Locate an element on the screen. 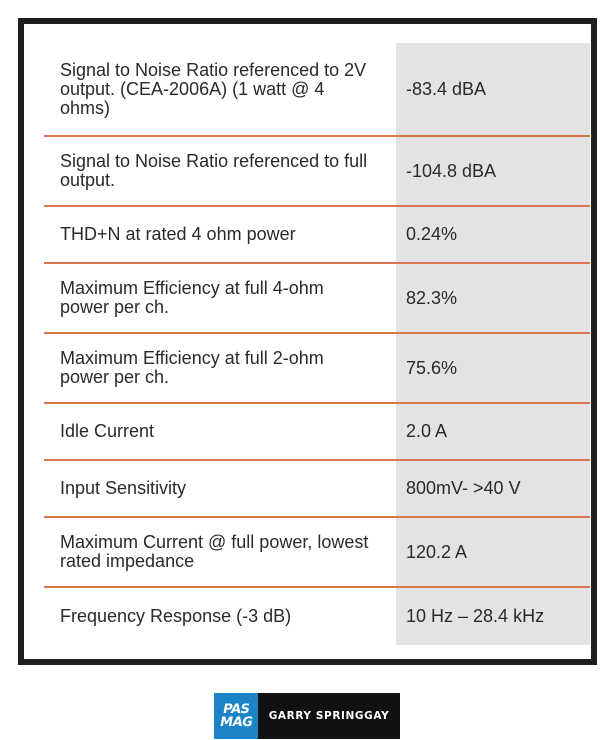 The image size is (615, 740). spec-value-text: 800mV- >40 V is located at coordinates (463, 488).